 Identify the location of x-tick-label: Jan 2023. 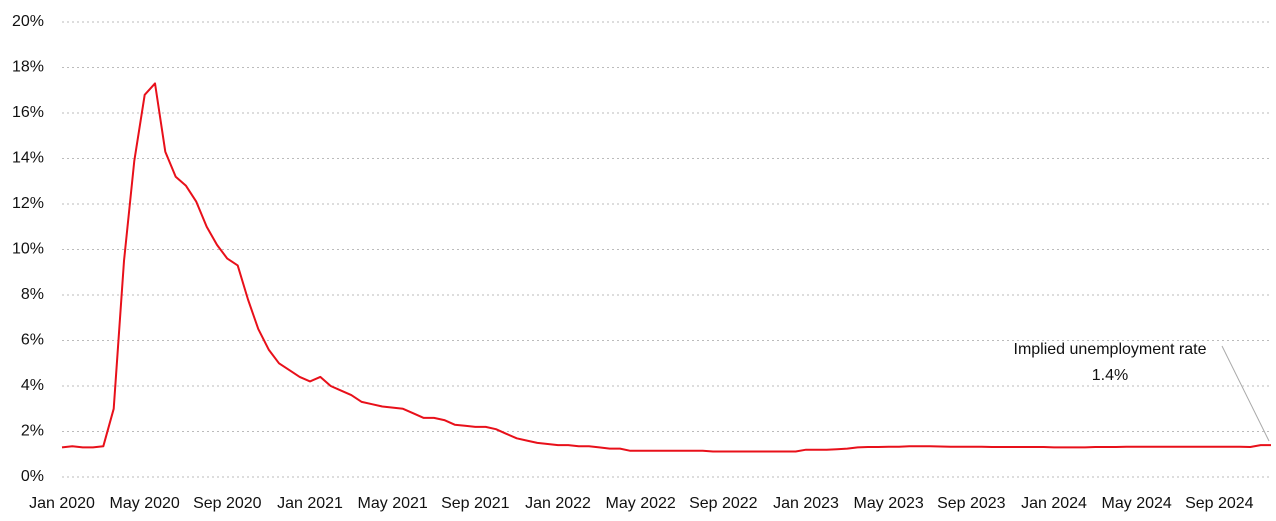
(806, 503).